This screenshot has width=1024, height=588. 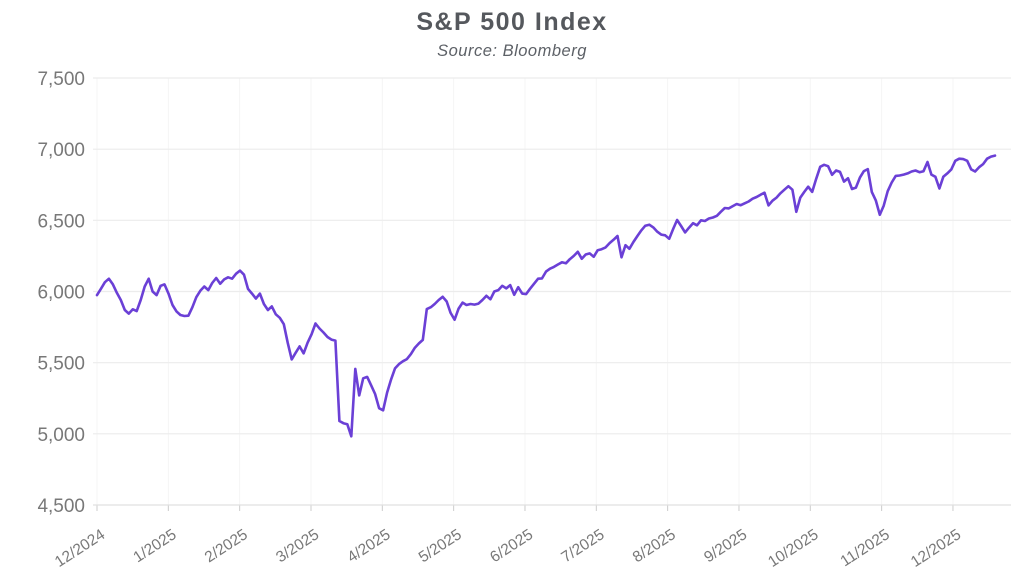 What do you see at coordinates (61, 364) in the screenshot?
I see `y-axis-label: 5,500` at bounding box center [61, 364].